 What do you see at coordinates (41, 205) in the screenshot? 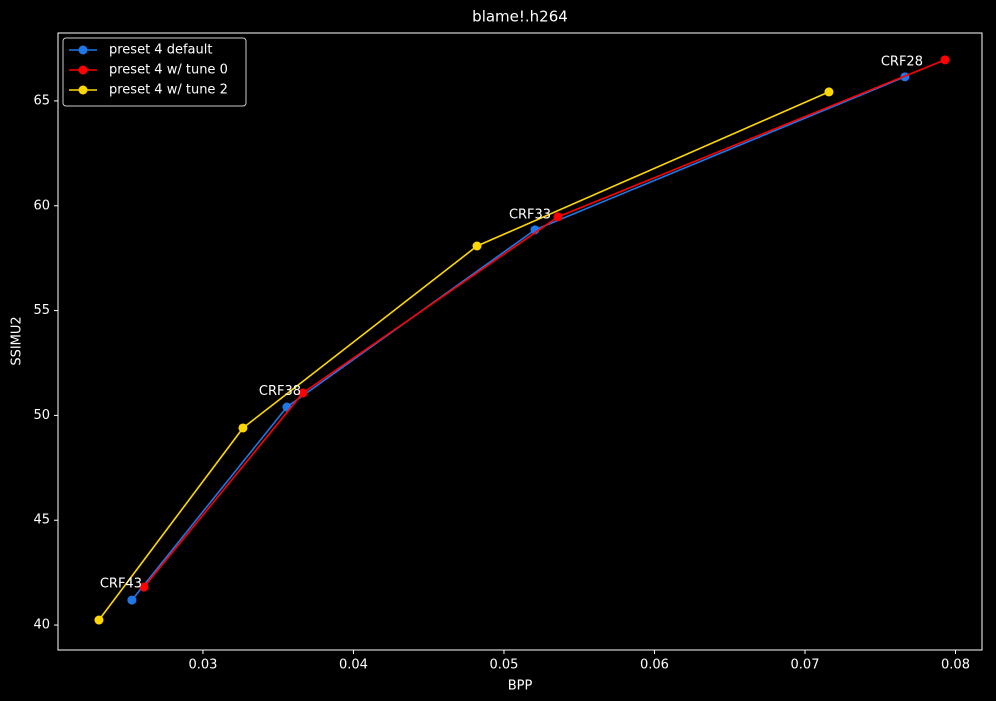
I see `y-tick-label: 60` at bounding box center [41, 205].